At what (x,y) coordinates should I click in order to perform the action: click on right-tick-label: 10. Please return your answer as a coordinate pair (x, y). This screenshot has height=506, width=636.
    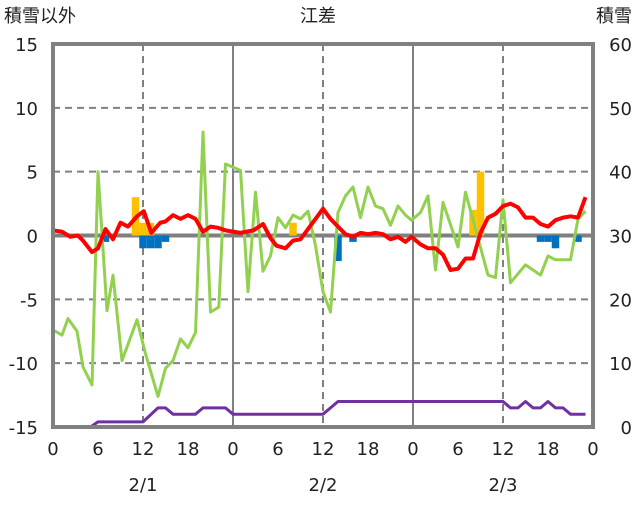
    Looking at the image, I should click on (620, 364).